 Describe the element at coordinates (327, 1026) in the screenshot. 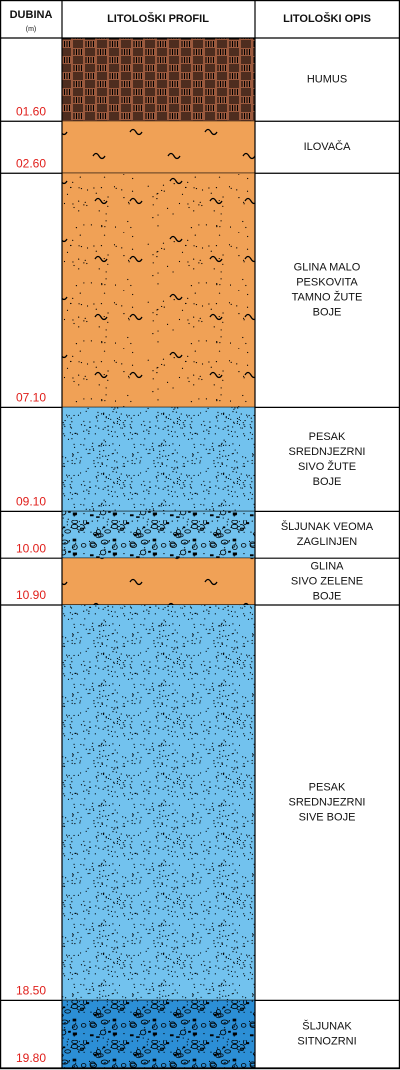

I see `description-line: ŠLJUNAK` at that location.